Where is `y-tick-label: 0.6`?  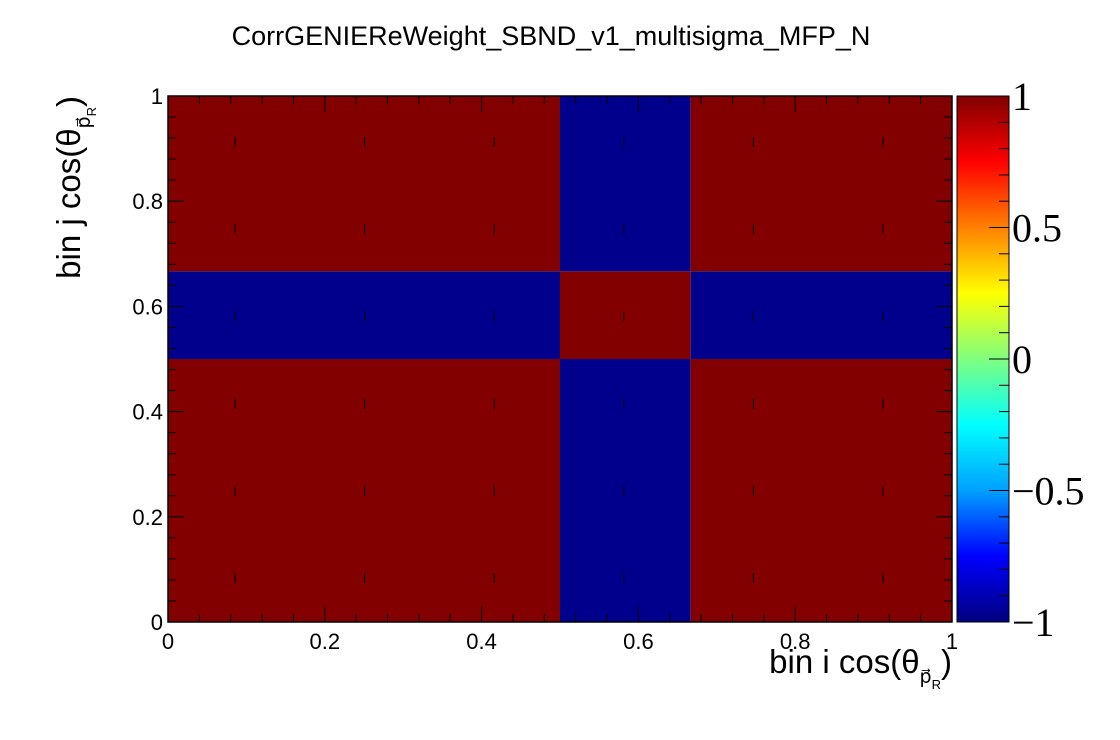 y-tick-label: 0.6 is located at coordinates (147, 306).